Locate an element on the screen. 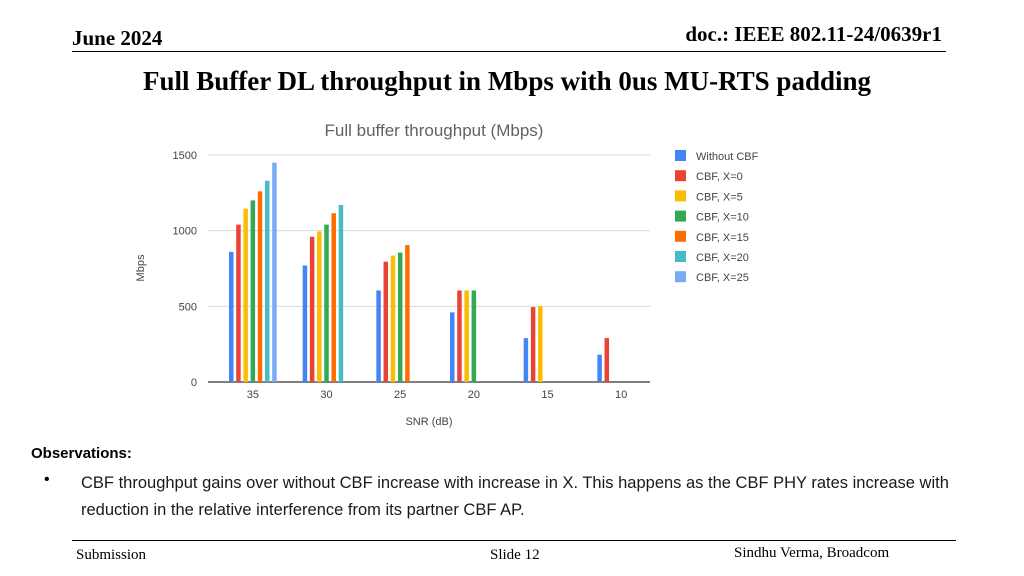  legend-label: CBF, X=10 is located at coordinates (722, 218).